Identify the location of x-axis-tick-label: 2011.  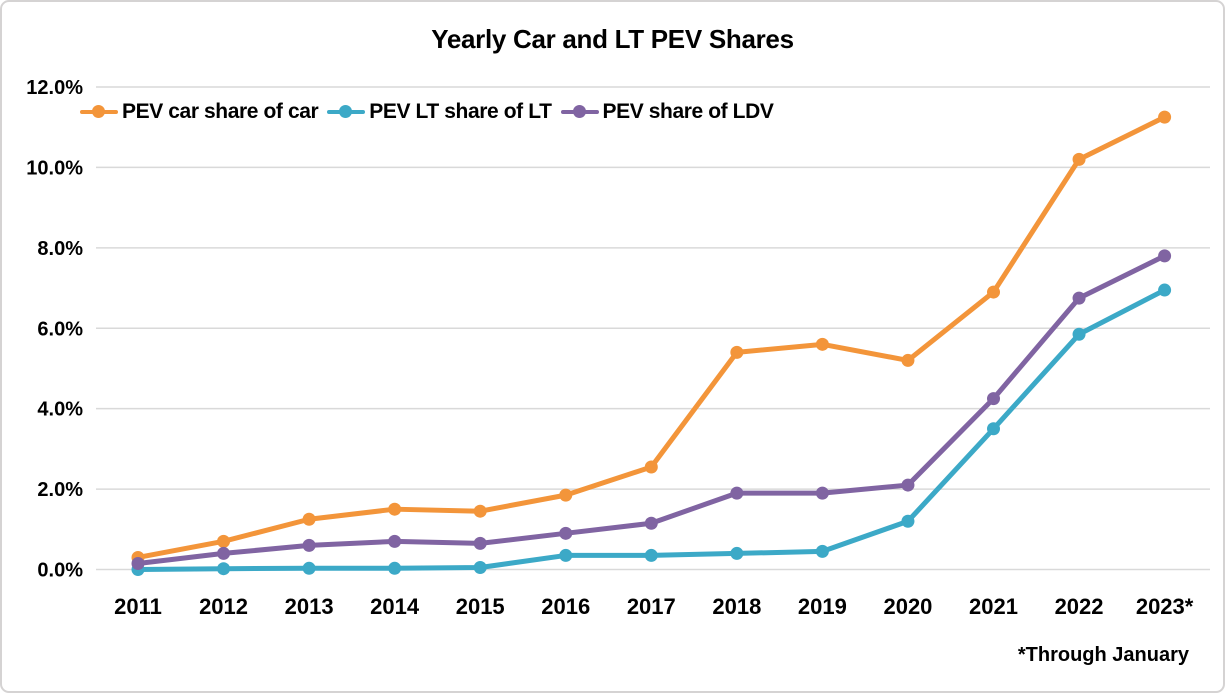
(138, 606).